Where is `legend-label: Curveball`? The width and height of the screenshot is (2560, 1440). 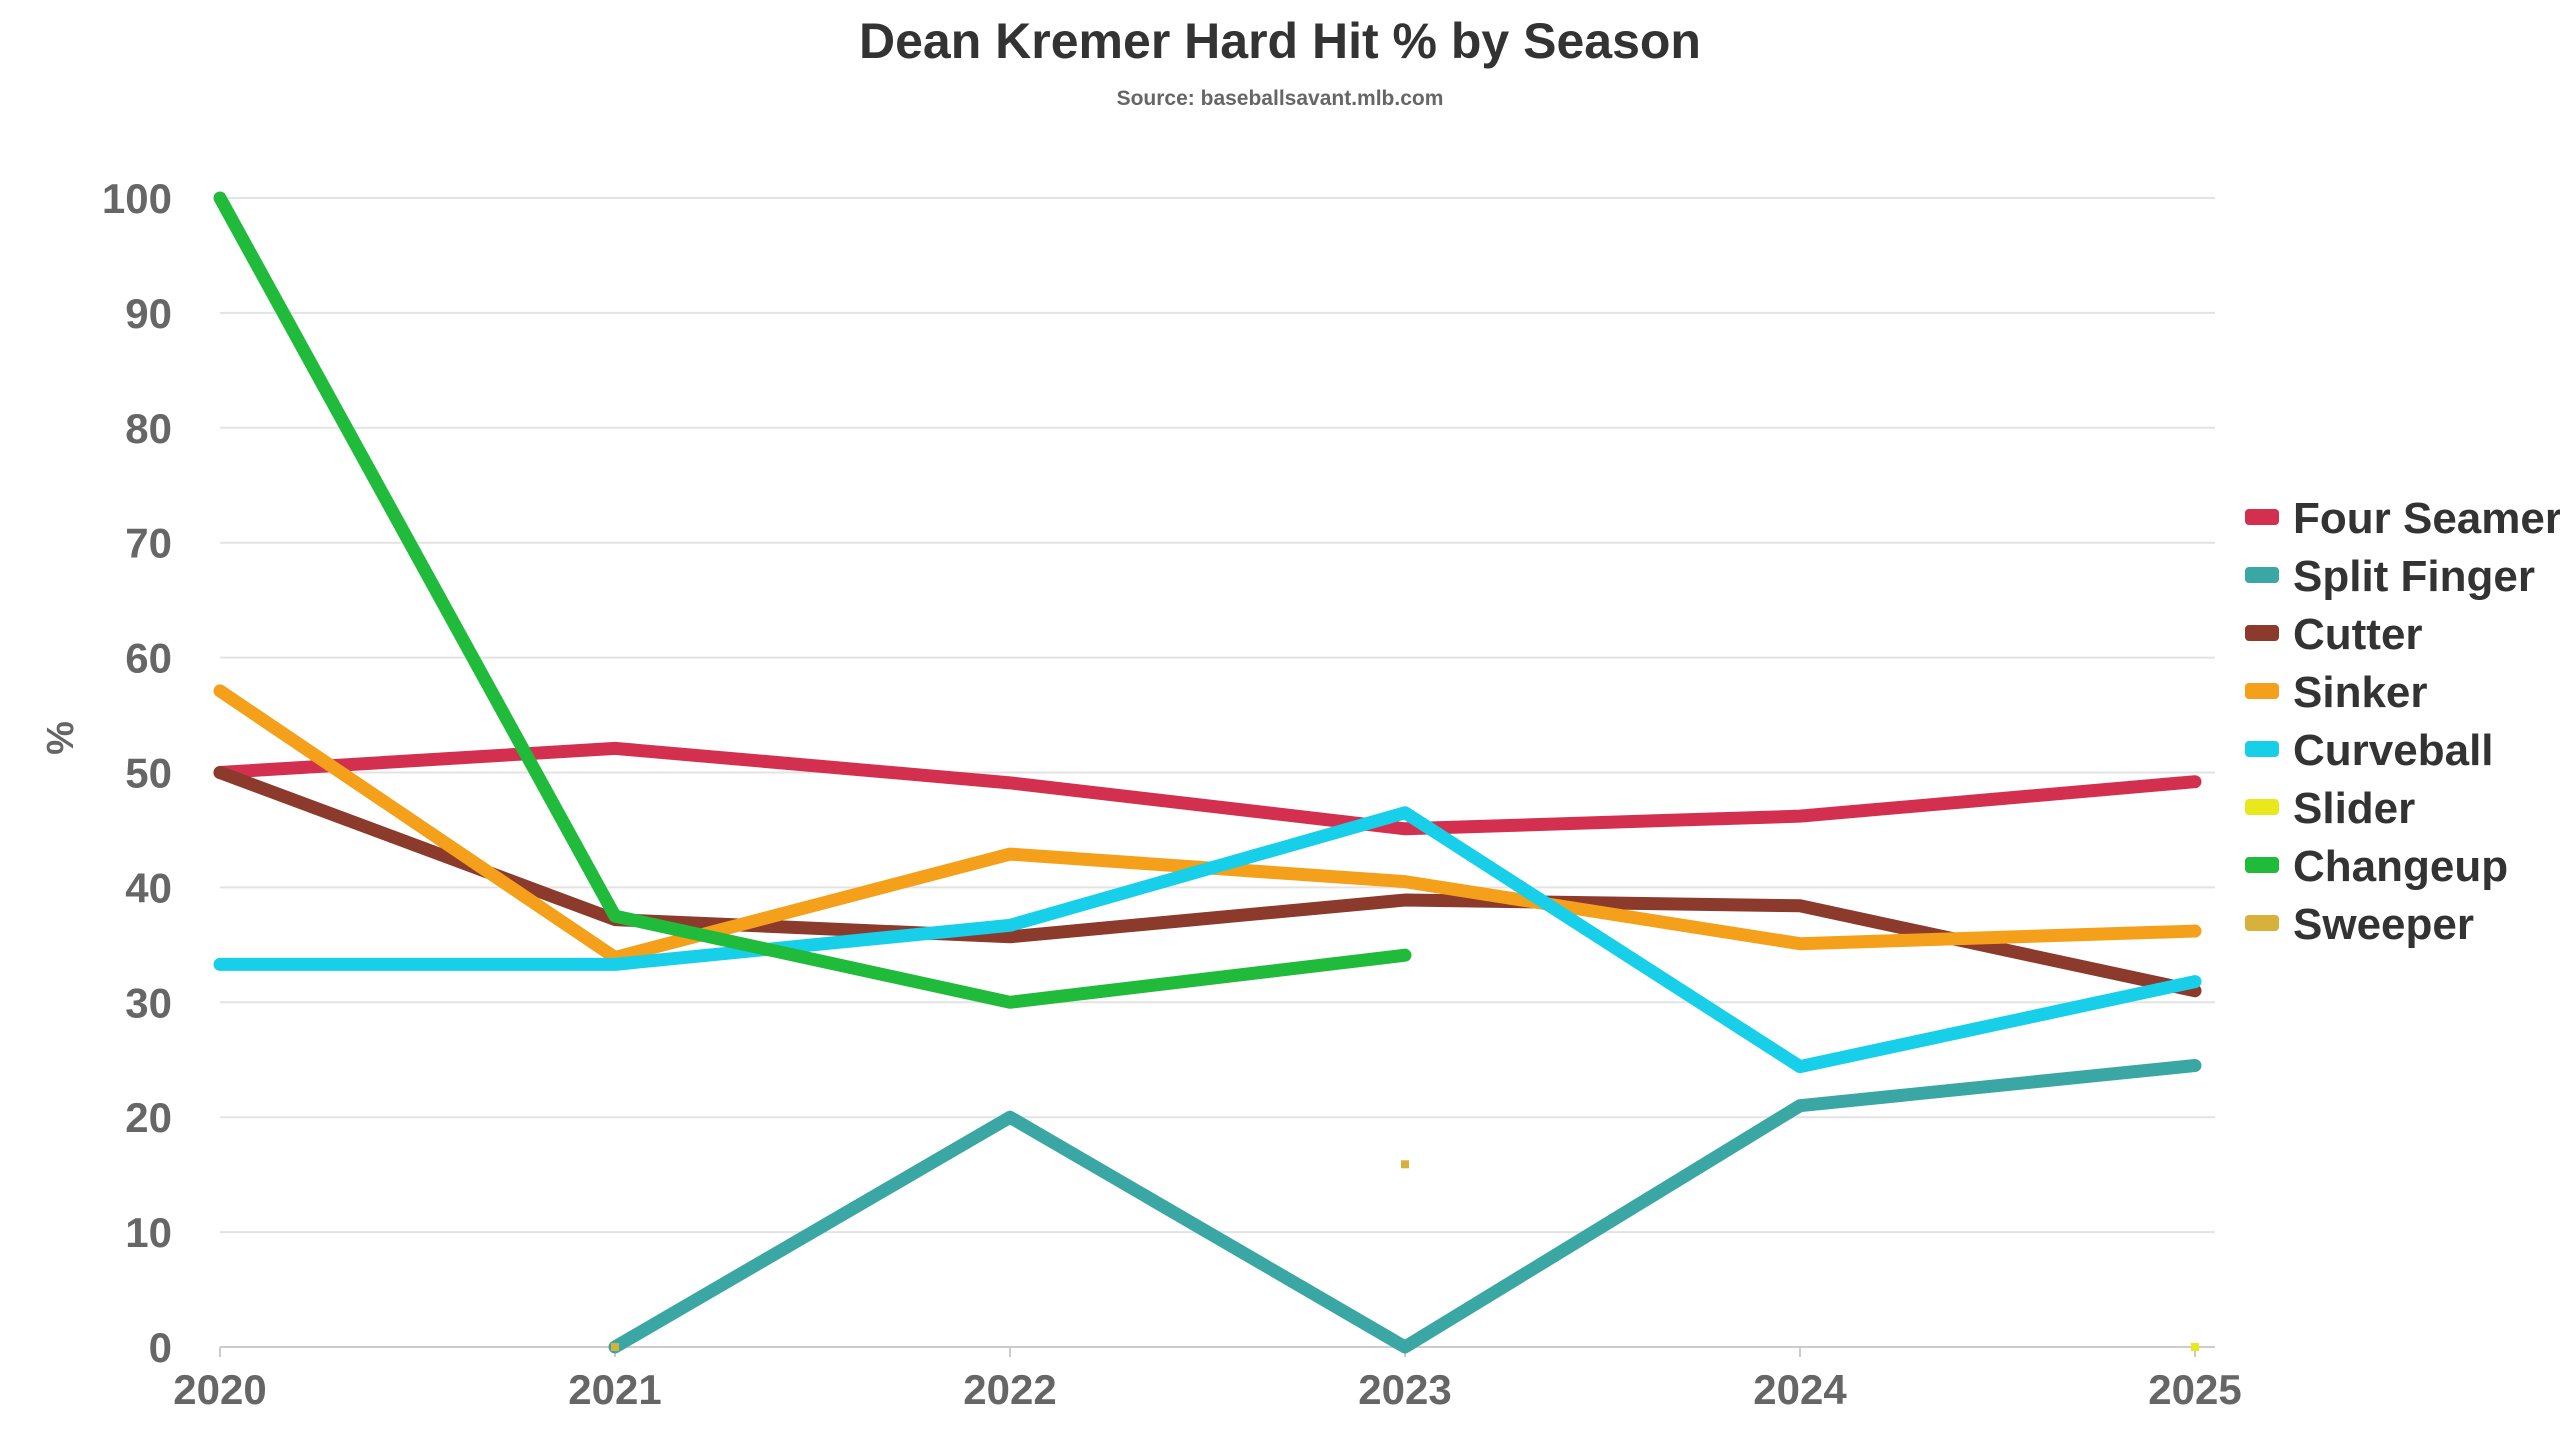
legend-label: Curveball is located at coordinates (2393, 750).